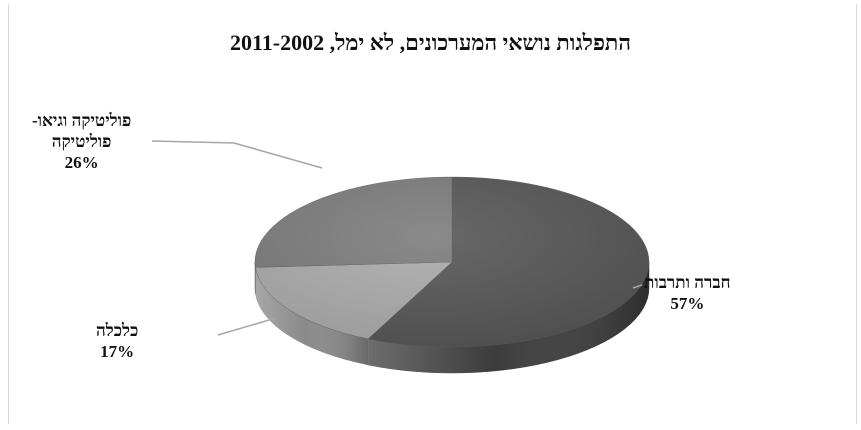 This screenshot has width=861, height=430. I want to click on leader-line-economy, so click(247, 326).